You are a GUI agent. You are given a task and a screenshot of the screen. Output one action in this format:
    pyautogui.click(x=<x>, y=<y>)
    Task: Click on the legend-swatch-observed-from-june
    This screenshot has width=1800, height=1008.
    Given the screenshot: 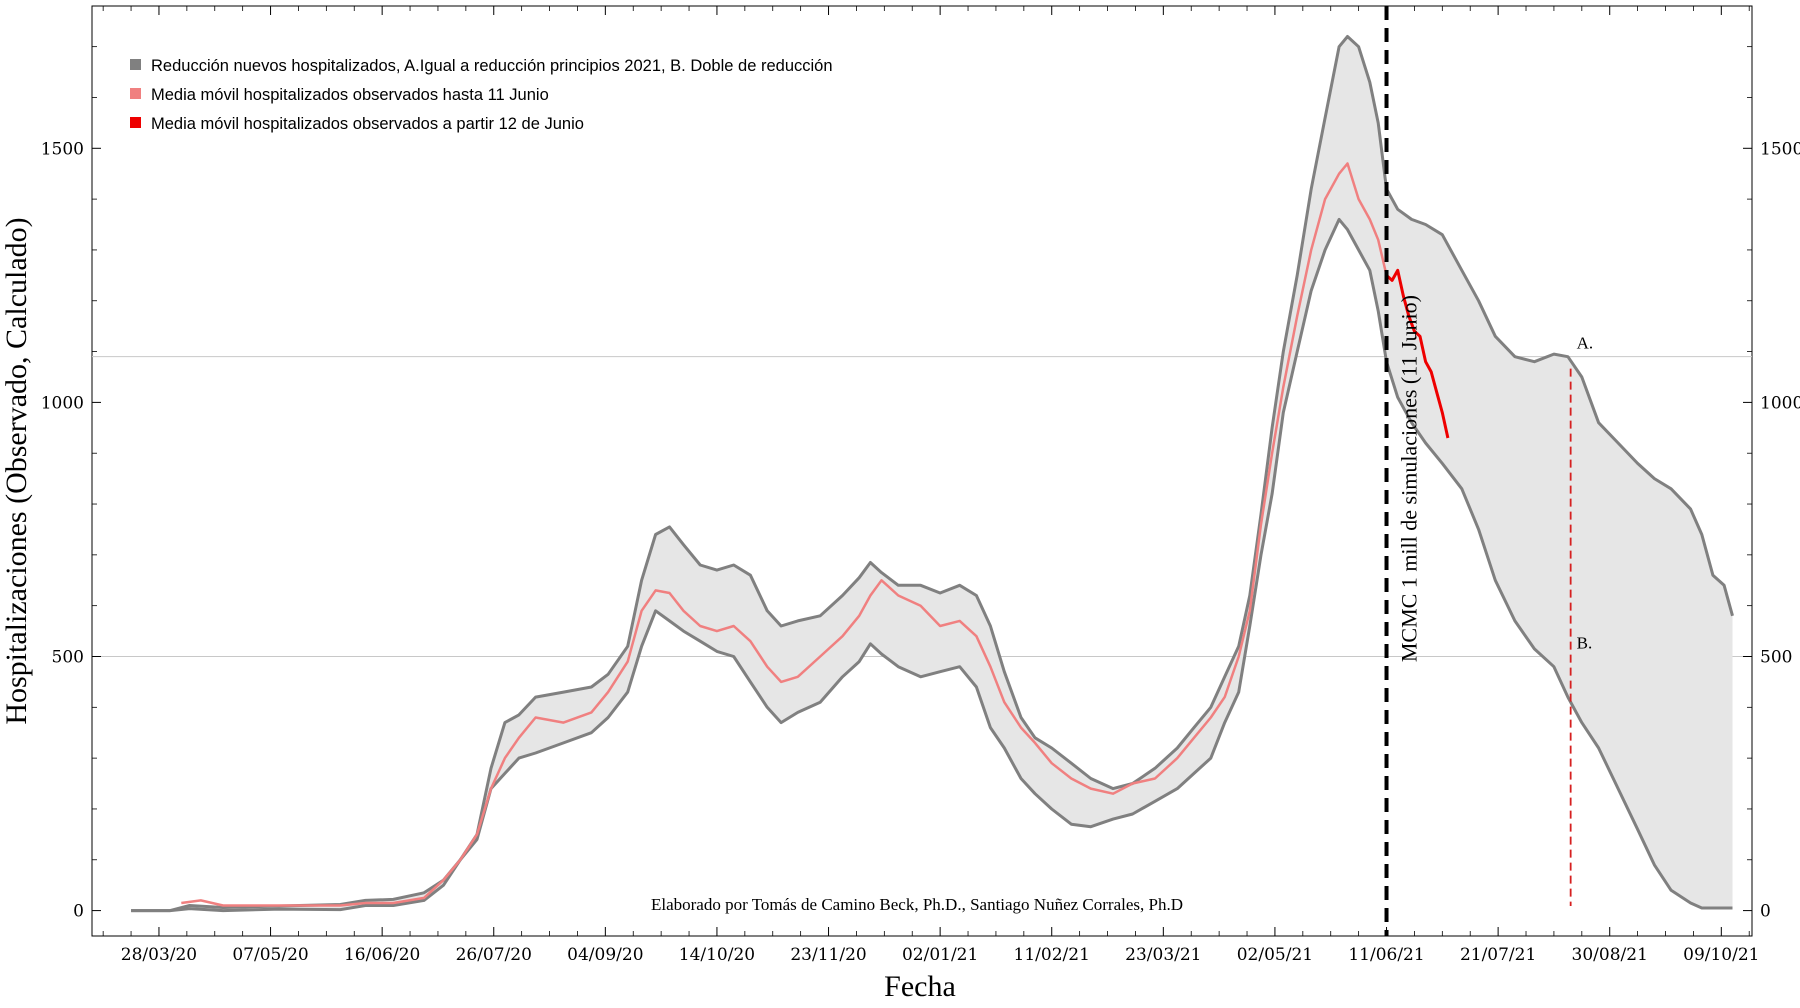 What is the action you would take?
    pyautogui.click(x=135, y=122)
    